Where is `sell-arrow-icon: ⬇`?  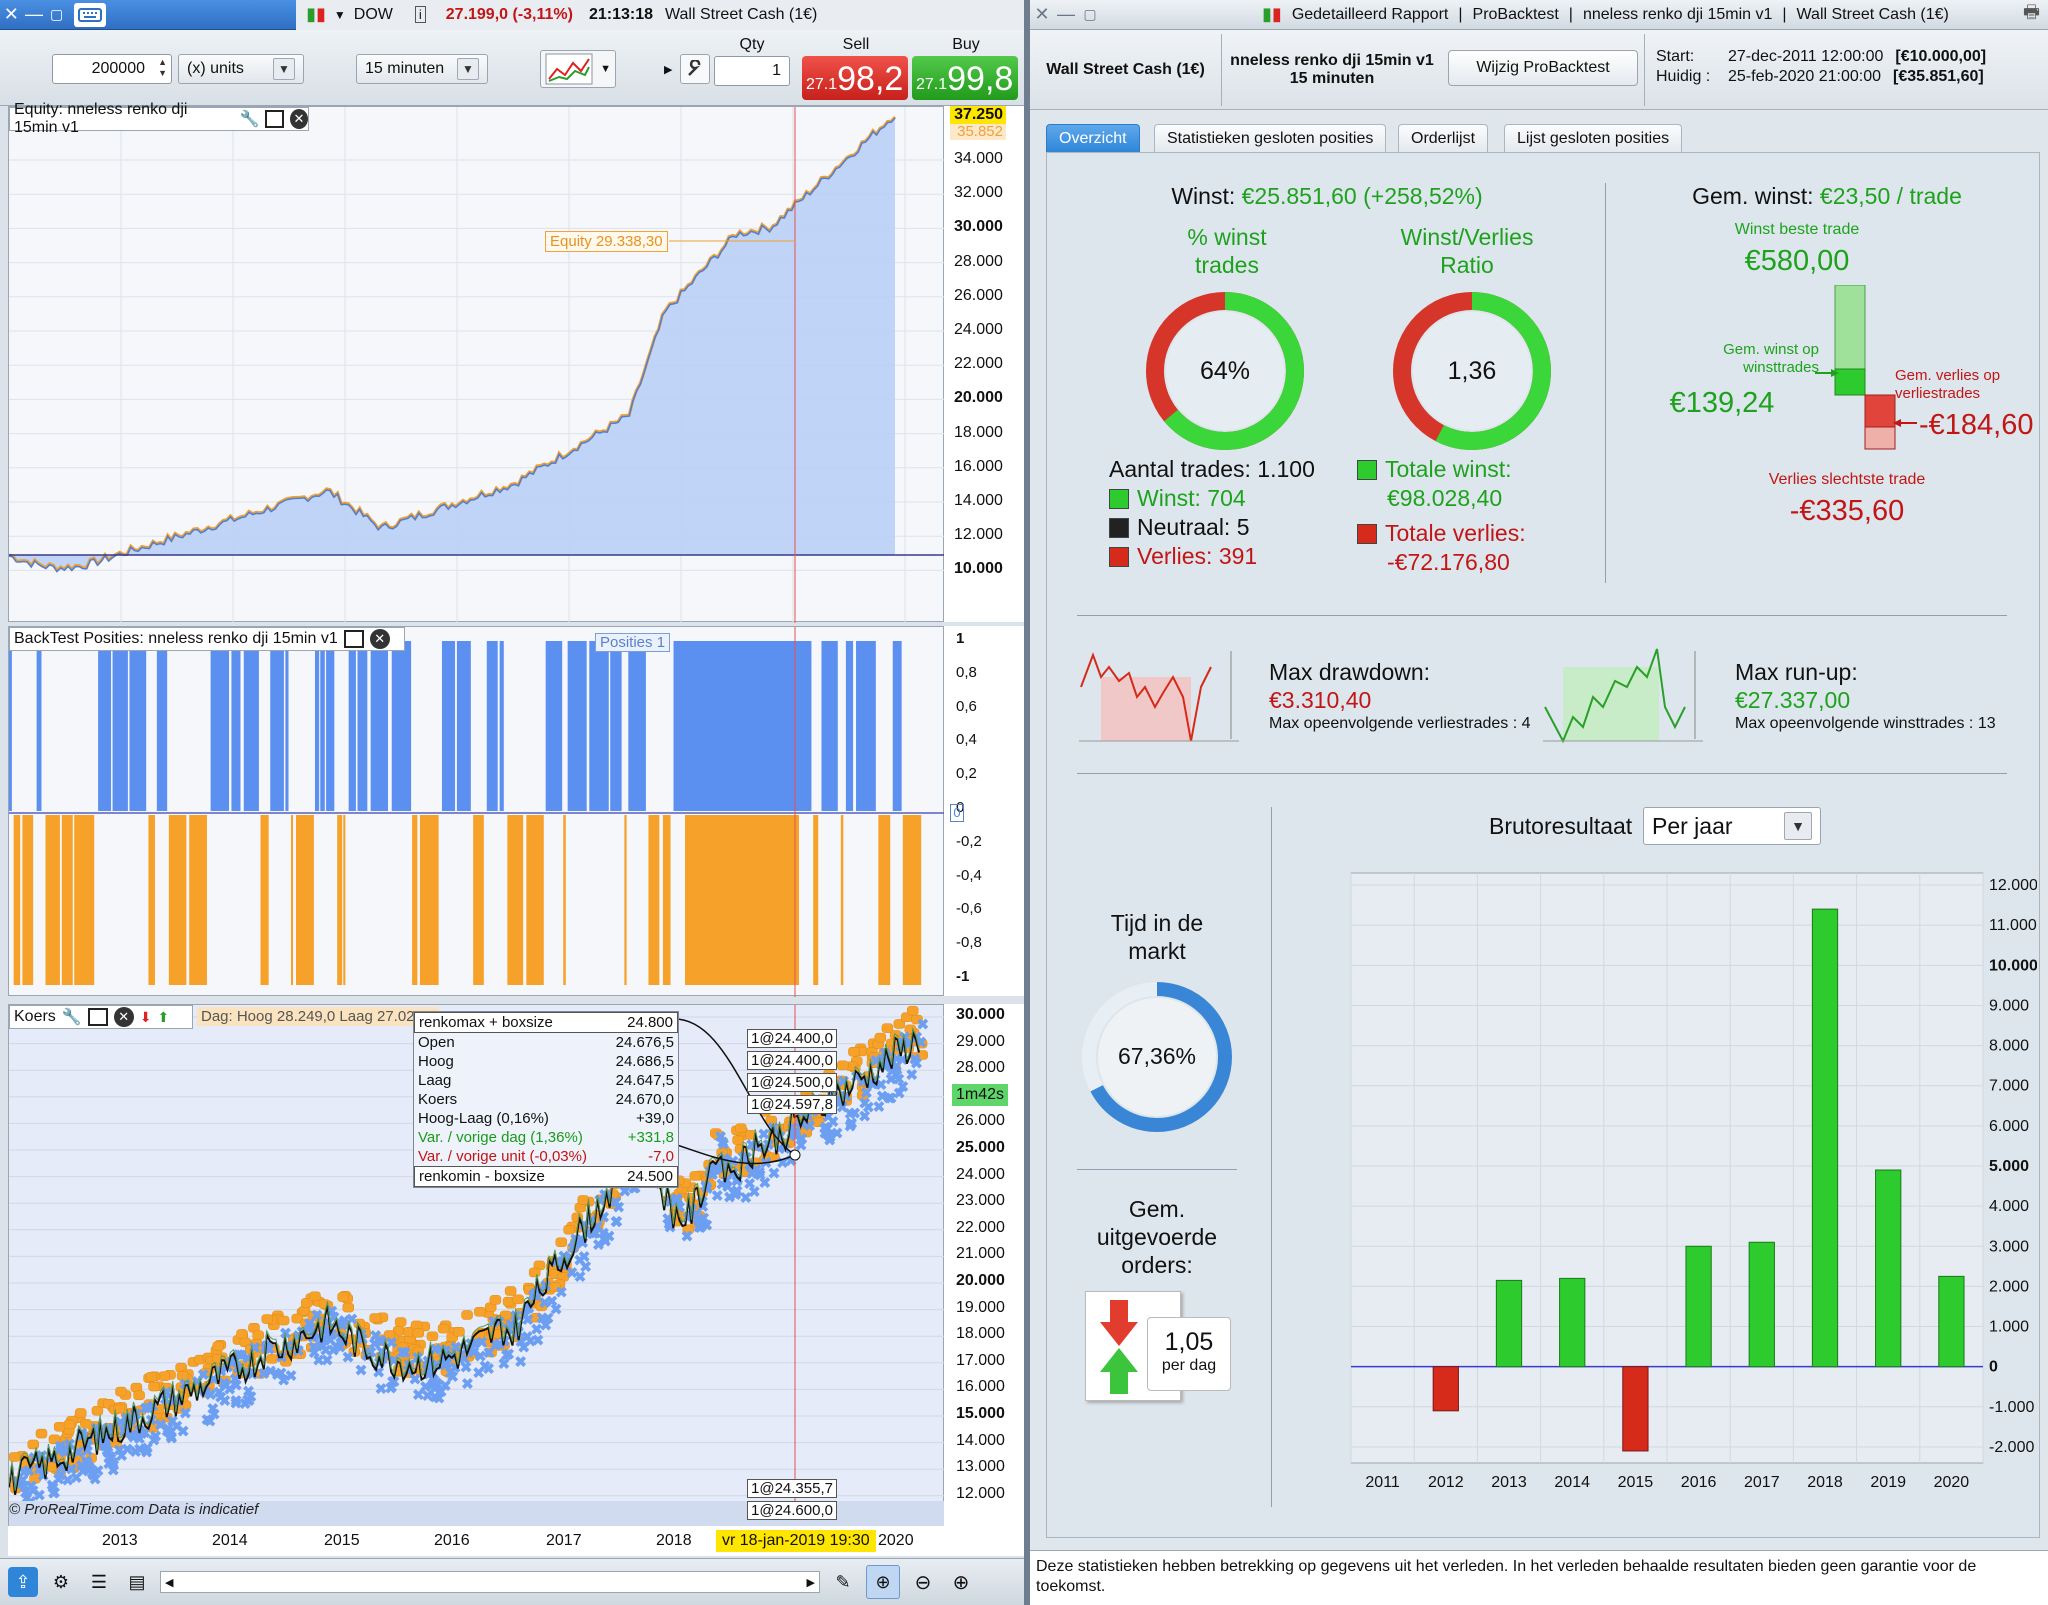
sell-arrow-icon: ⬇ is located at coordinates (145, 1016).